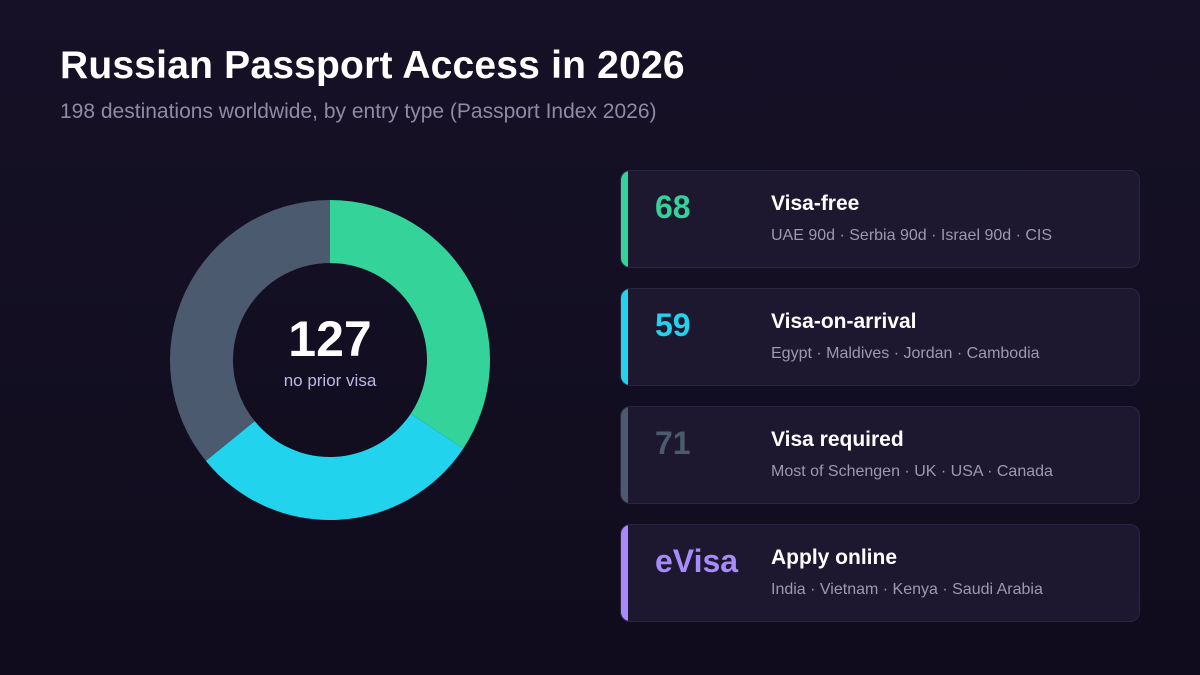 The height and width of the screenshot is (675, 1200). What do you see at coordinates (330, 380) in the screenshot?
I see `donut-center-label: no prior visa` at bounding box center [330, 380].